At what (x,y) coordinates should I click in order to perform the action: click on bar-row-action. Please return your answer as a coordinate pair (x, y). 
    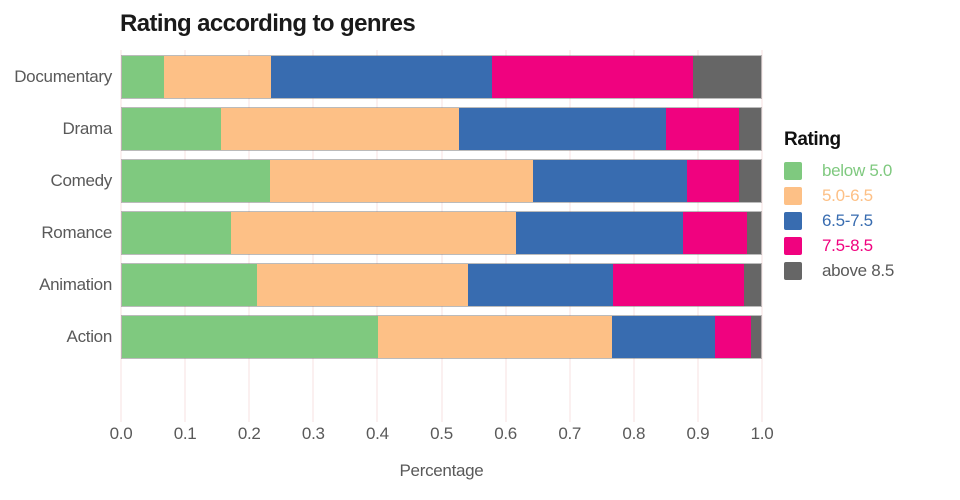
    Looking at the image, I should click on (441, 337).